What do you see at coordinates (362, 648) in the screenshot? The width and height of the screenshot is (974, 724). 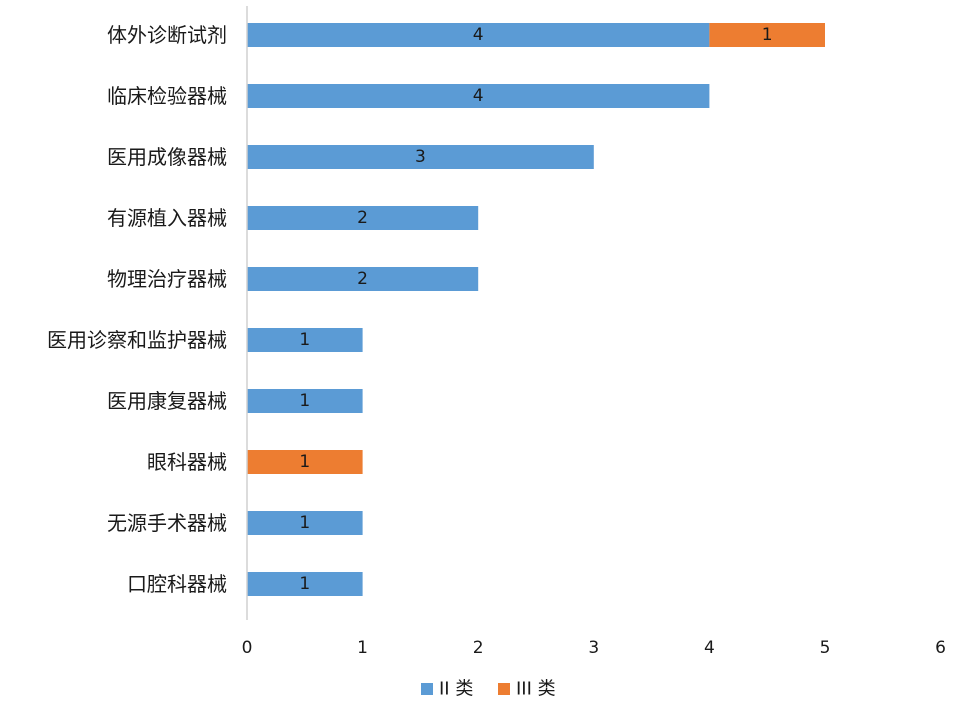 I see `x-tick-label: 1` at bounding box center [362, 648].